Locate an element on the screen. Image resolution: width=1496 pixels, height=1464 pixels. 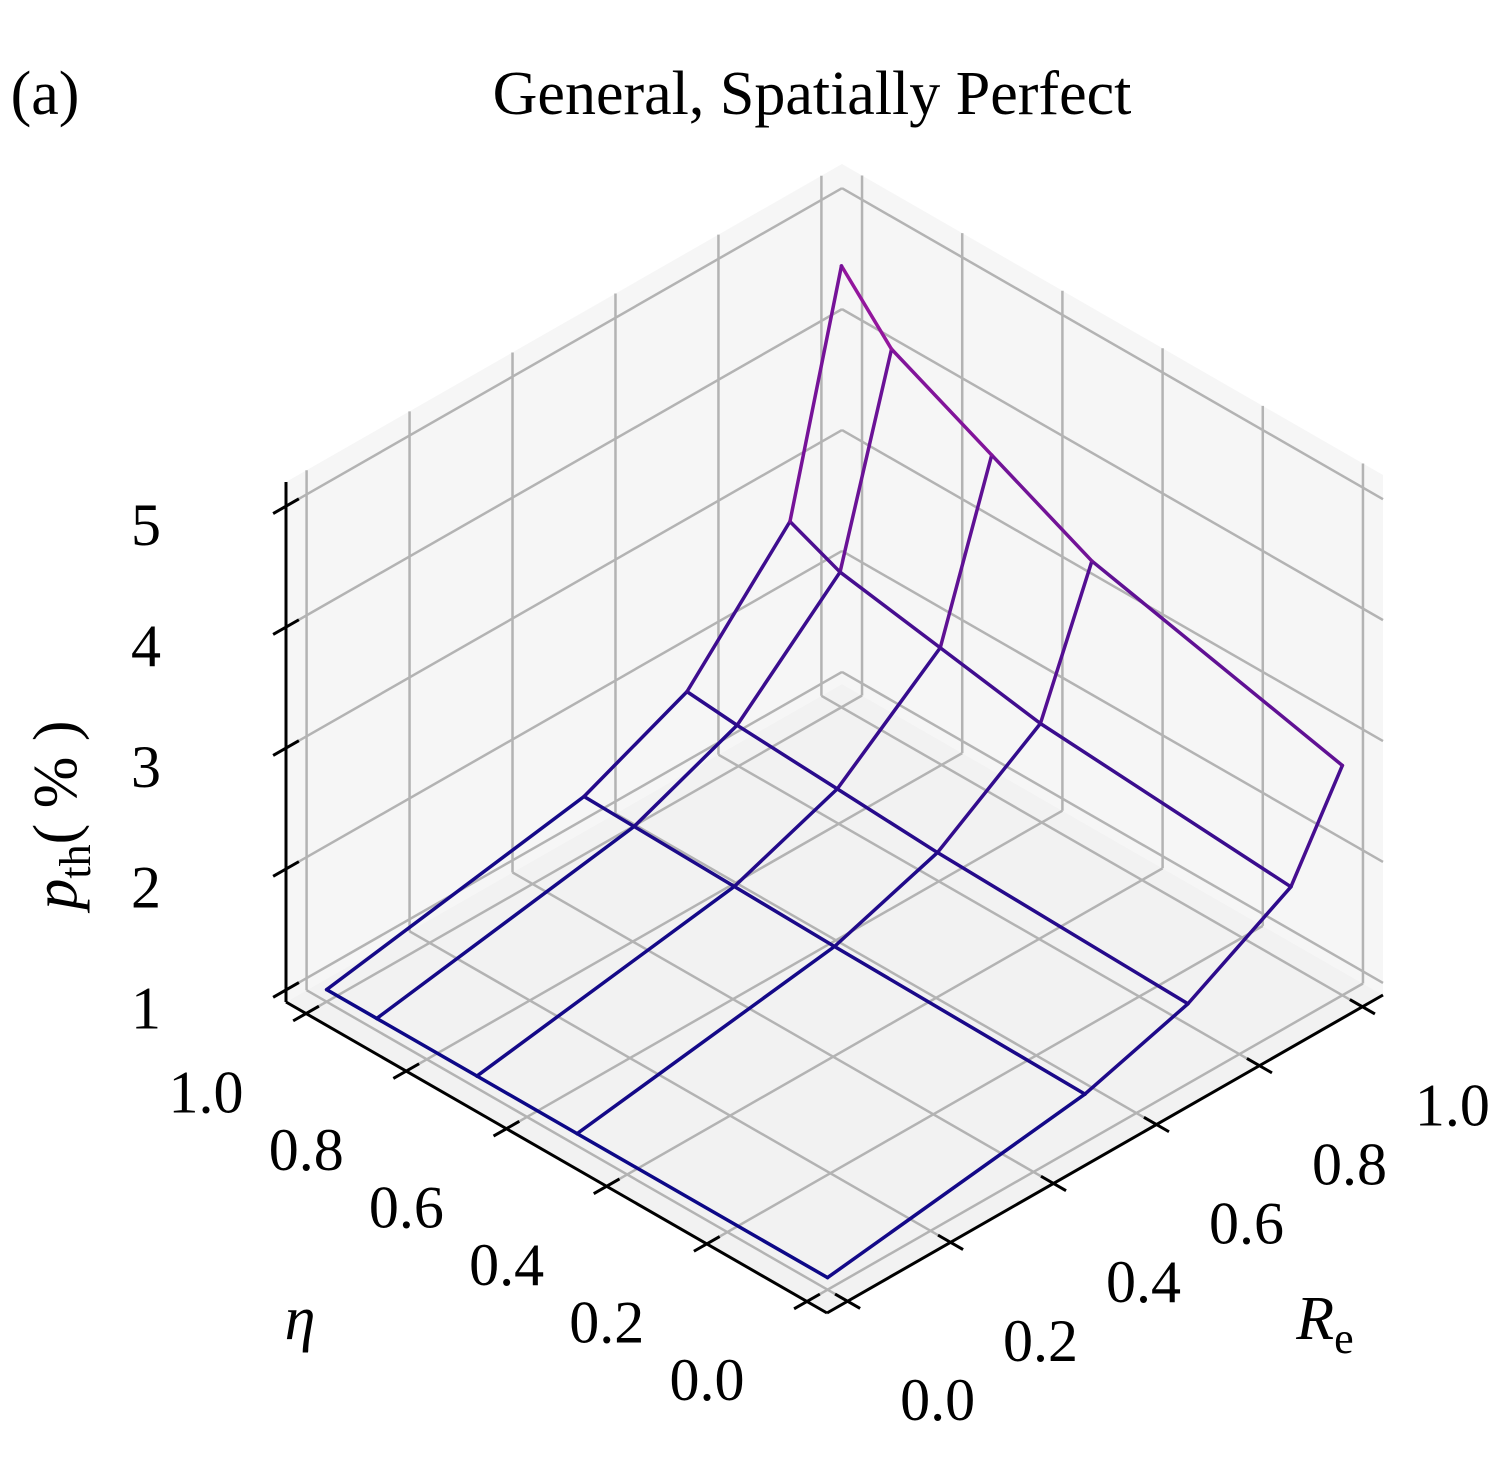
y-tick-label: 0.4 is located at coordinates (506, 1265).